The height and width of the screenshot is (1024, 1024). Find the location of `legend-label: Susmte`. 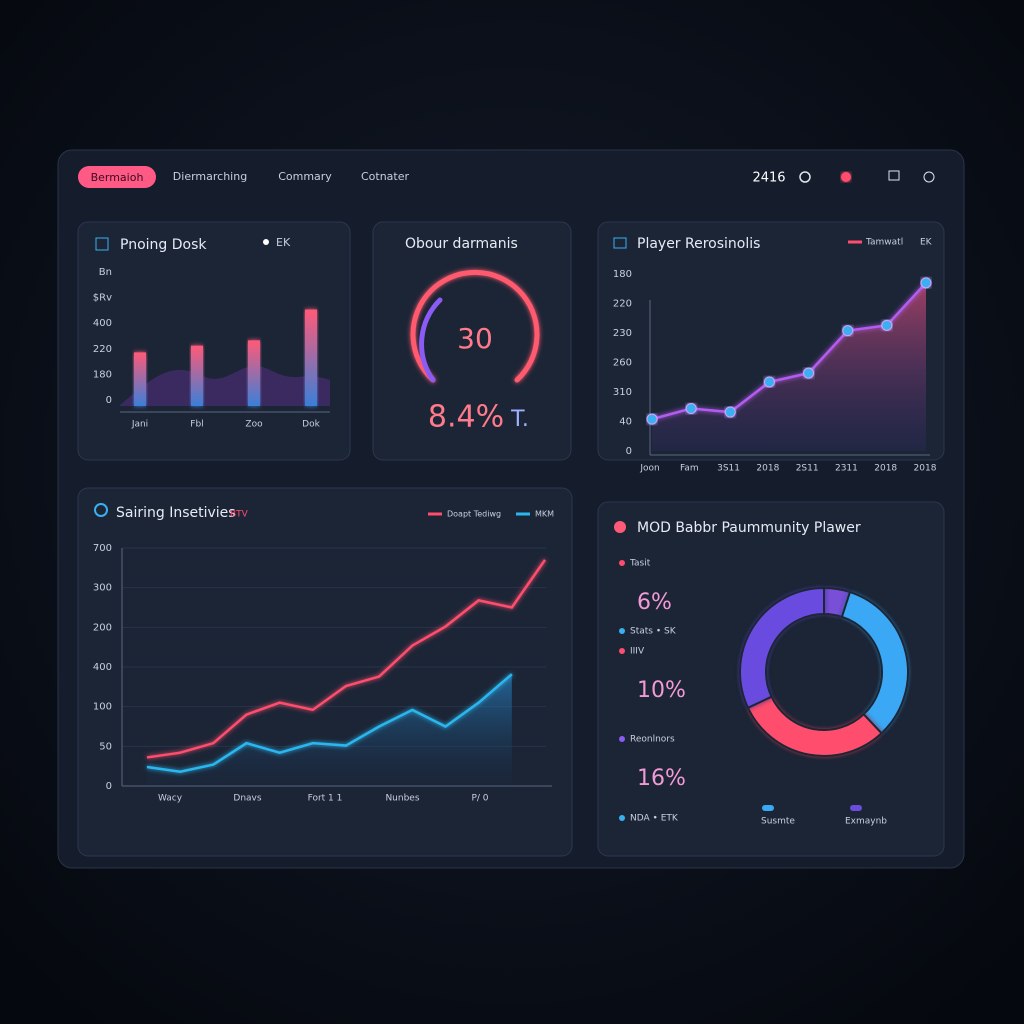

legend-label: Susmte is located at coordinates (778, 822).